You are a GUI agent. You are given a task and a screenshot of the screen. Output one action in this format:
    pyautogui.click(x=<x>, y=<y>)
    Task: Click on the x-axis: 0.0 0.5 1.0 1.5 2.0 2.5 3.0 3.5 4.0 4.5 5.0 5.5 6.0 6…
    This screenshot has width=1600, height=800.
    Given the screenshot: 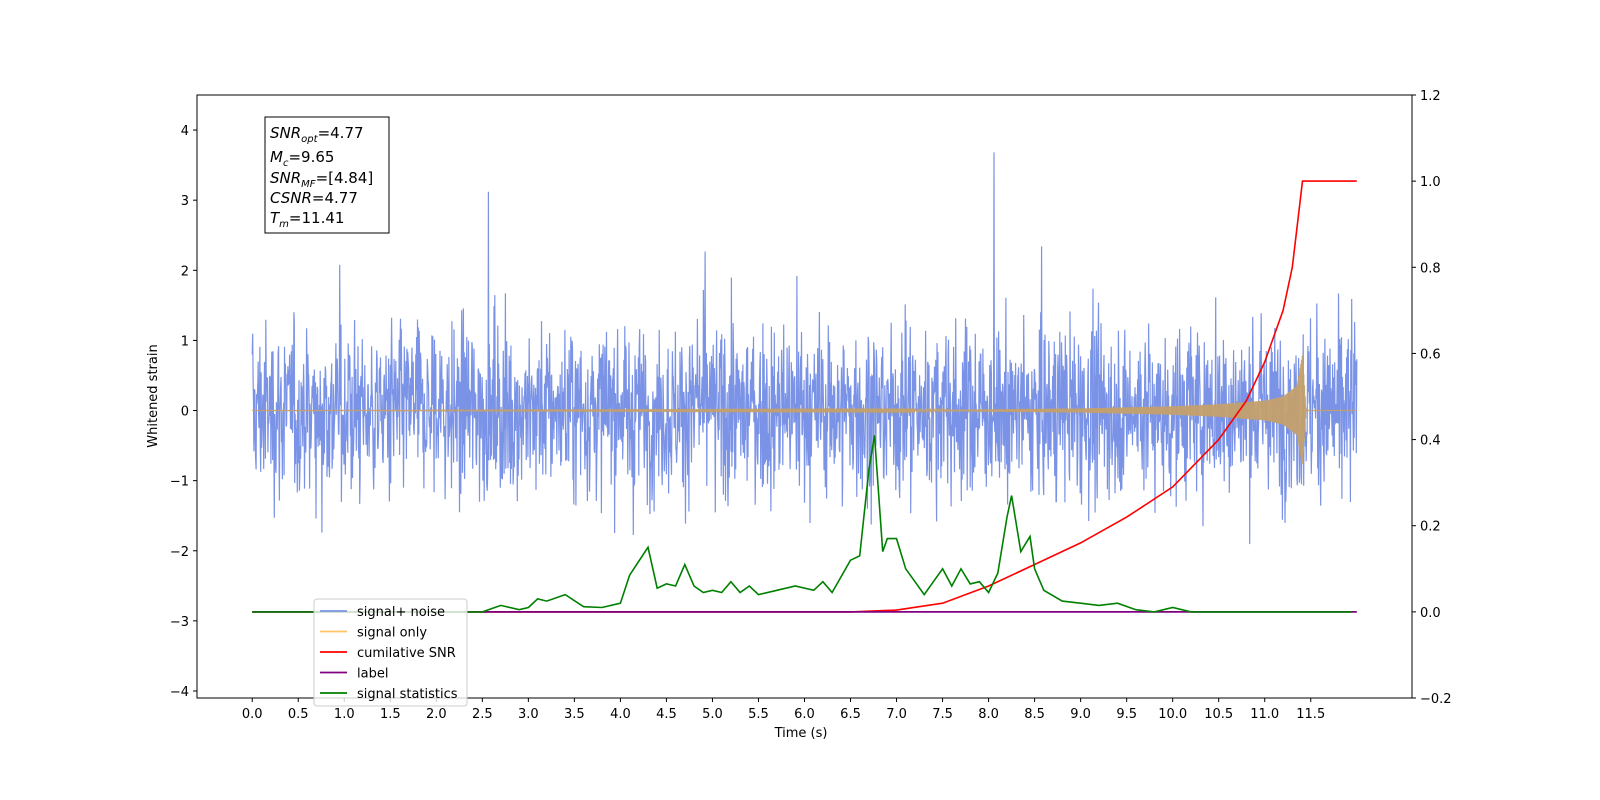 What is the action you would take?
    pyautogui.click(x=783, y=710)
    